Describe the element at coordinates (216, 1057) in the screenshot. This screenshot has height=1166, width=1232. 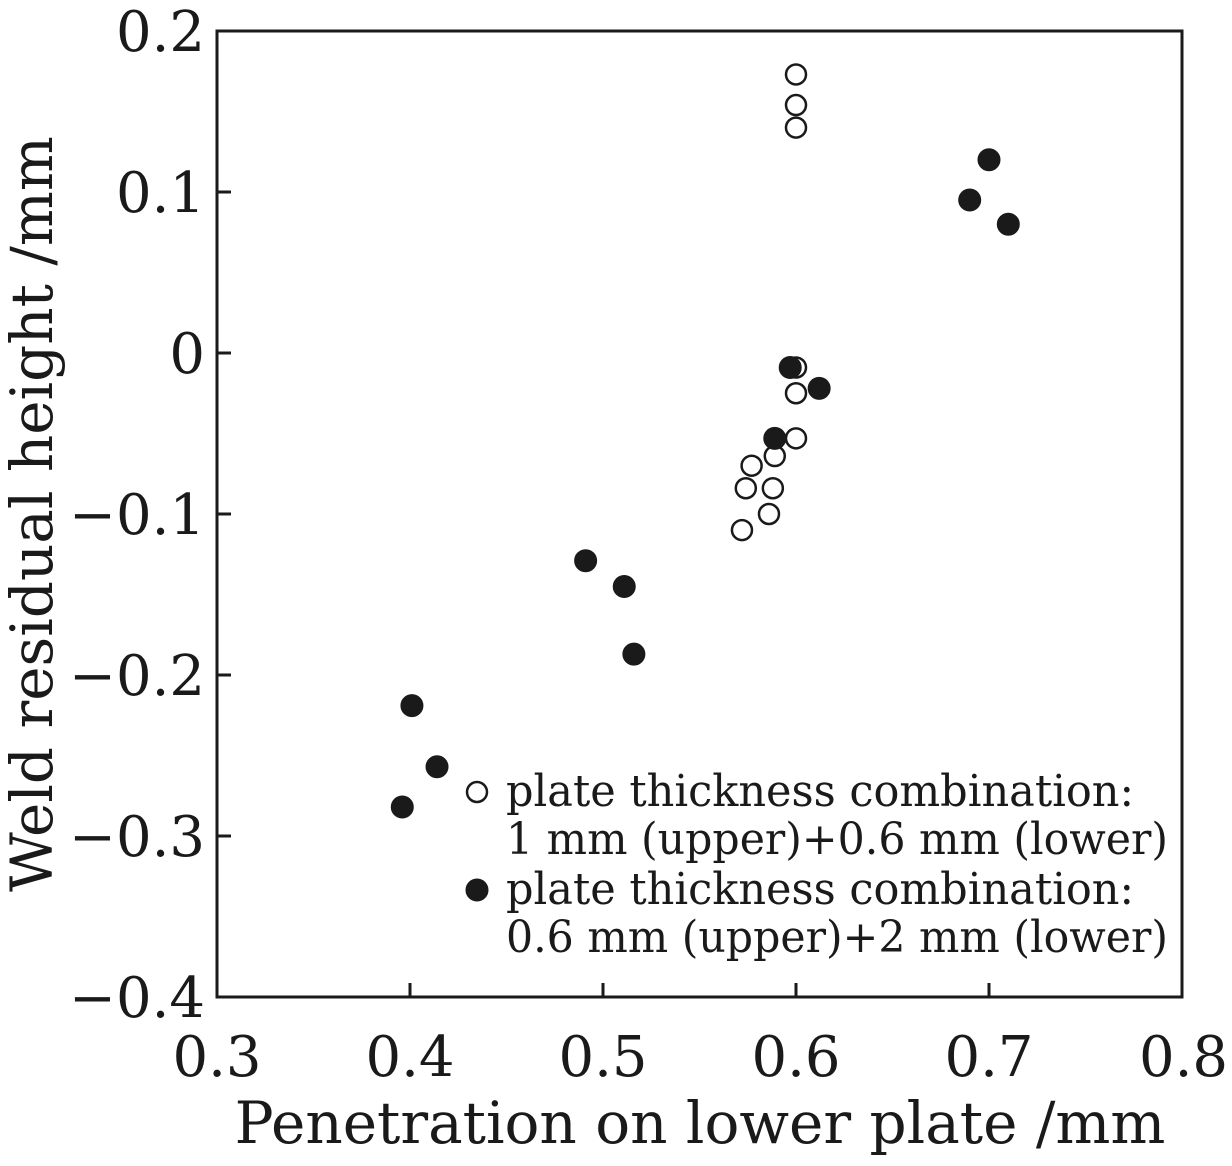
I see `x-tick-label: 0.3` at that location.